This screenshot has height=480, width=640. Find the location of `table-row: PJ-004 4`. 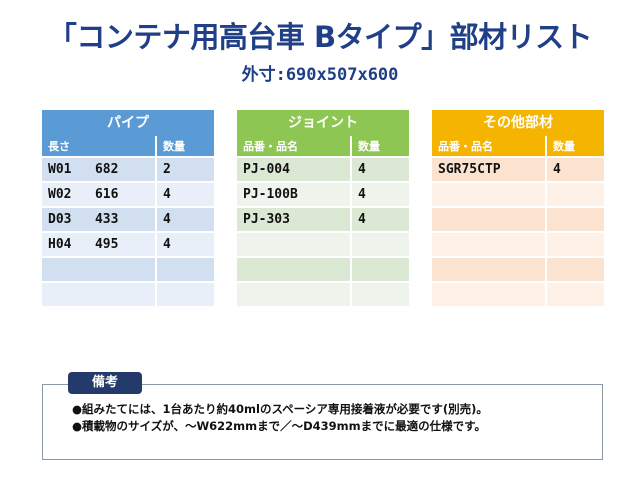

table-row: PJ-004 4 is located at coordinates (323, 170).